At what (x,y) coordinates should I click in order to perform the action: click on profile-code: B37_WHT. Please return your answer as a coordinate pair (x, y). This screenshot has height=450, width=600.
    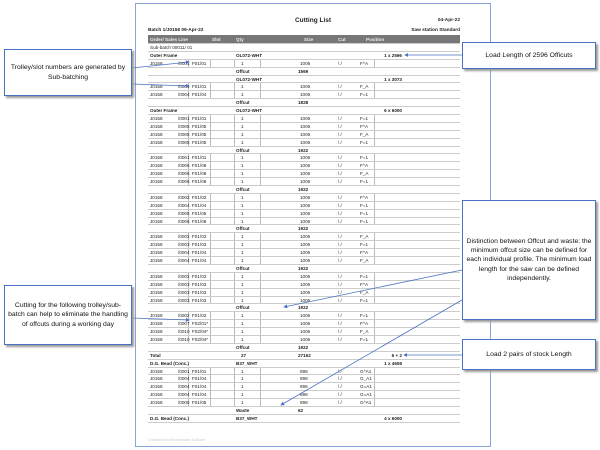
    Looking at the image, I should click on (247, 363).